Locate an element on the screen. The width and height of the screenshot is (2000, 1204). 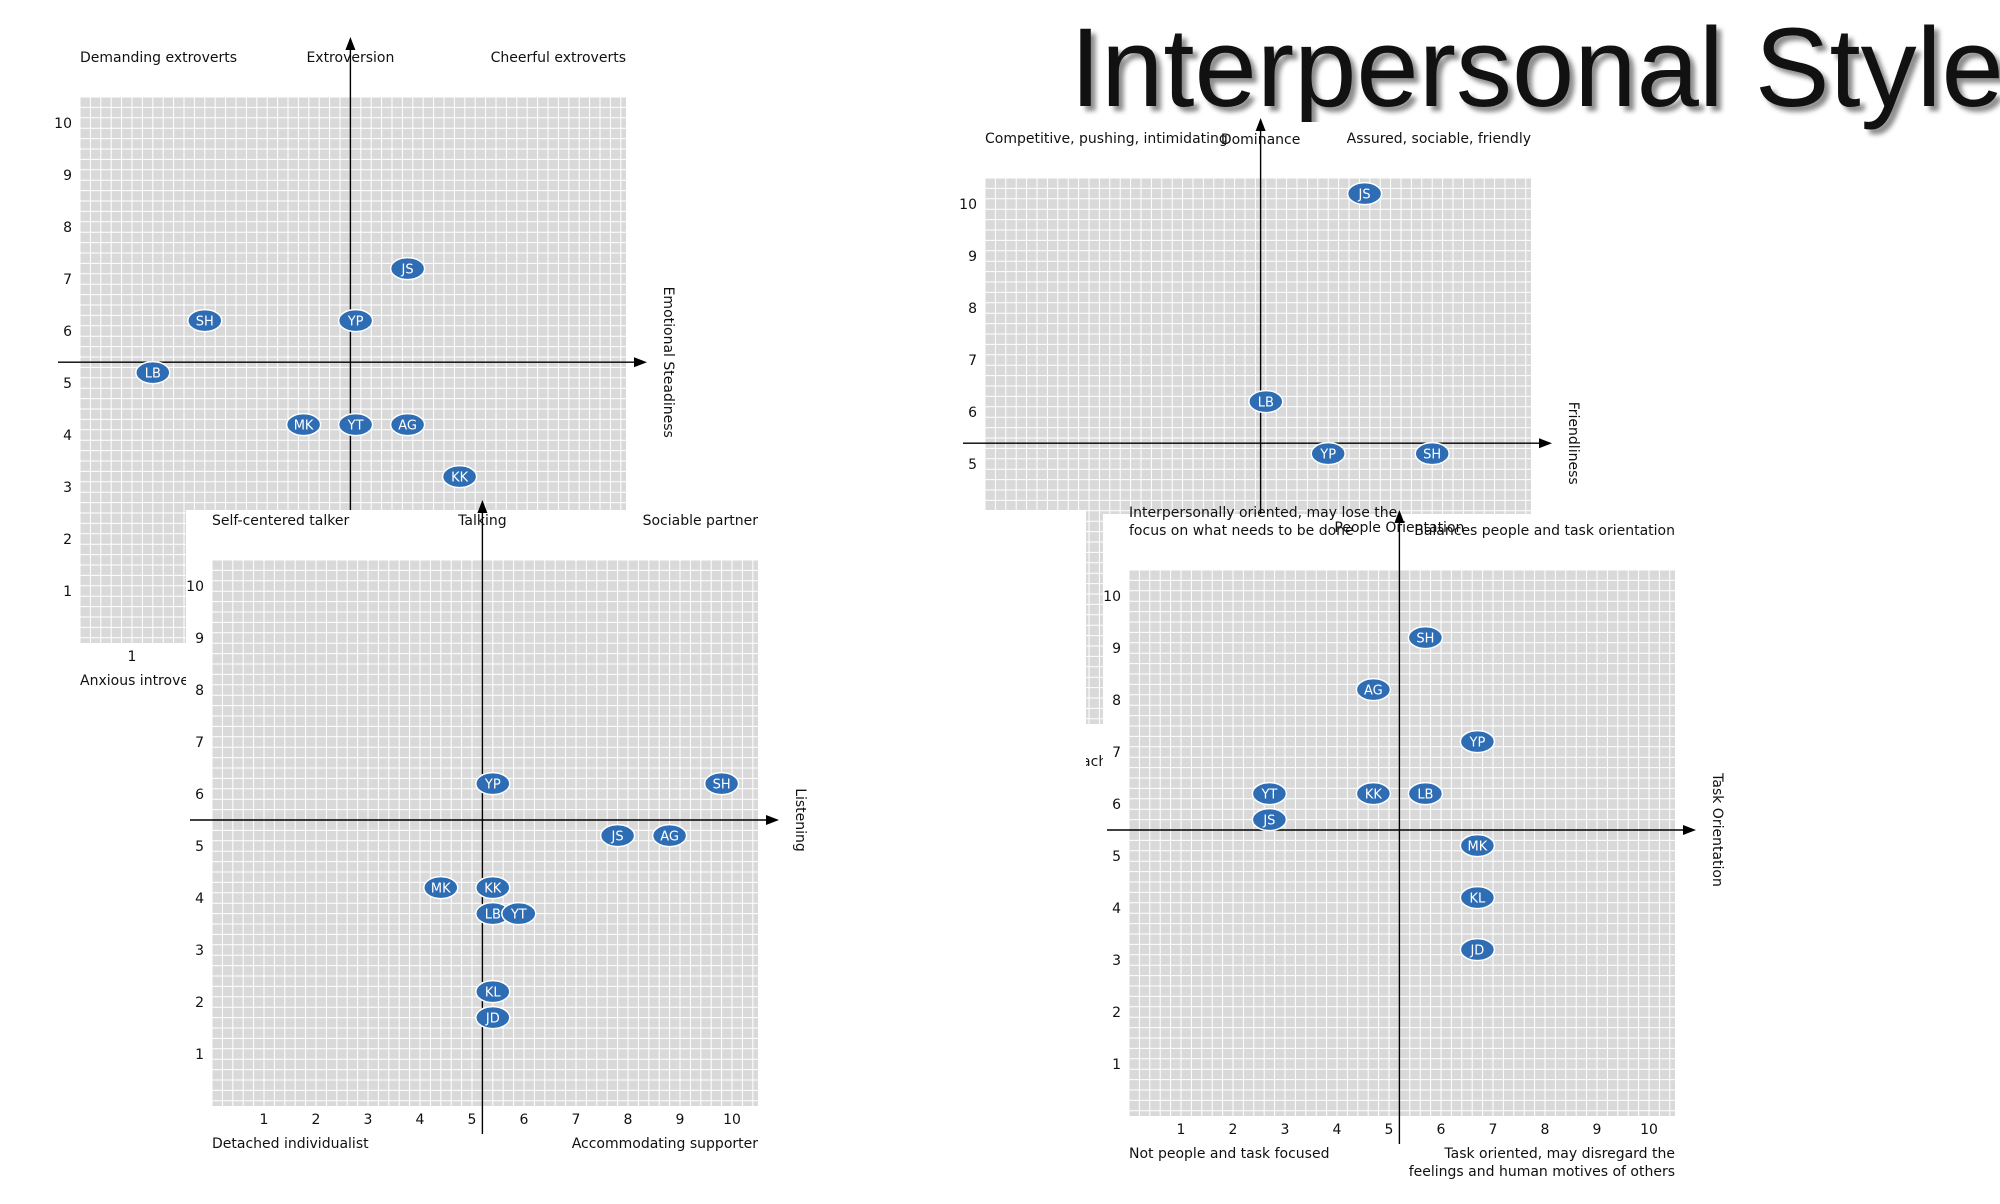
quadrant-label-bottom-right: feelings and human motives of others is located at coordinates (1542, 1172).